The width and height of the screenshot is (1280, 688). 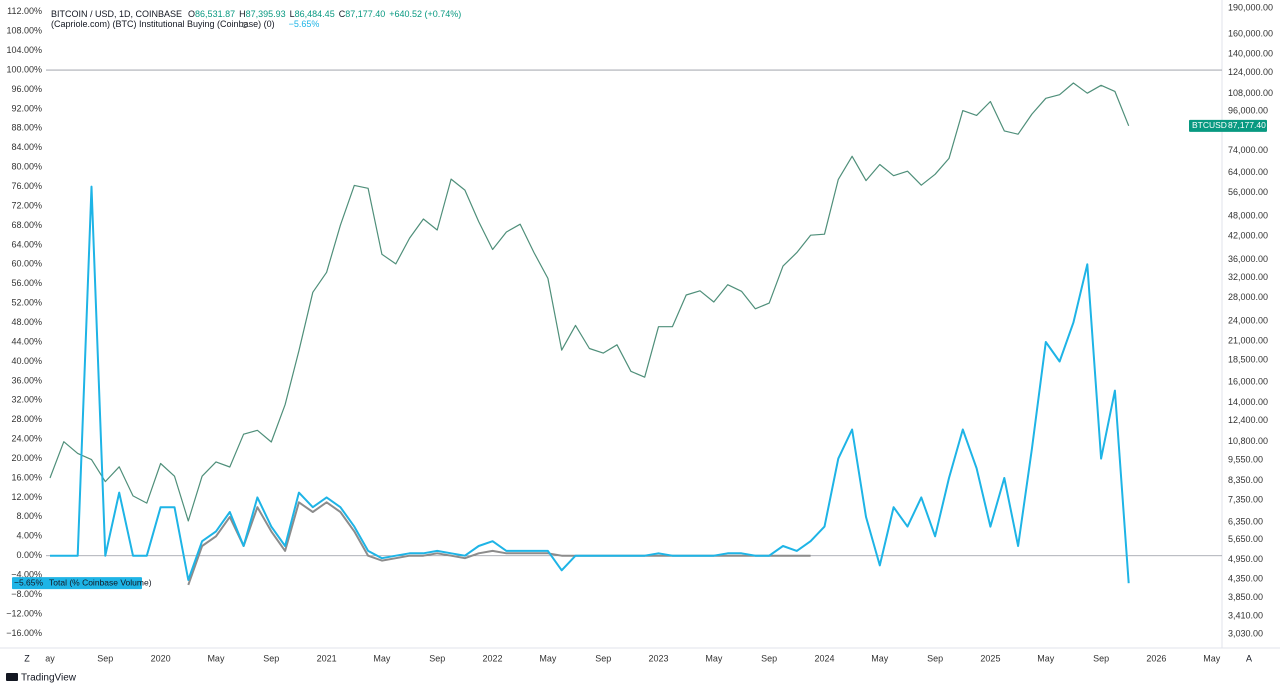 I want to click on price-tag-symbol: BTCUSD, so click(x=1209, y=125).